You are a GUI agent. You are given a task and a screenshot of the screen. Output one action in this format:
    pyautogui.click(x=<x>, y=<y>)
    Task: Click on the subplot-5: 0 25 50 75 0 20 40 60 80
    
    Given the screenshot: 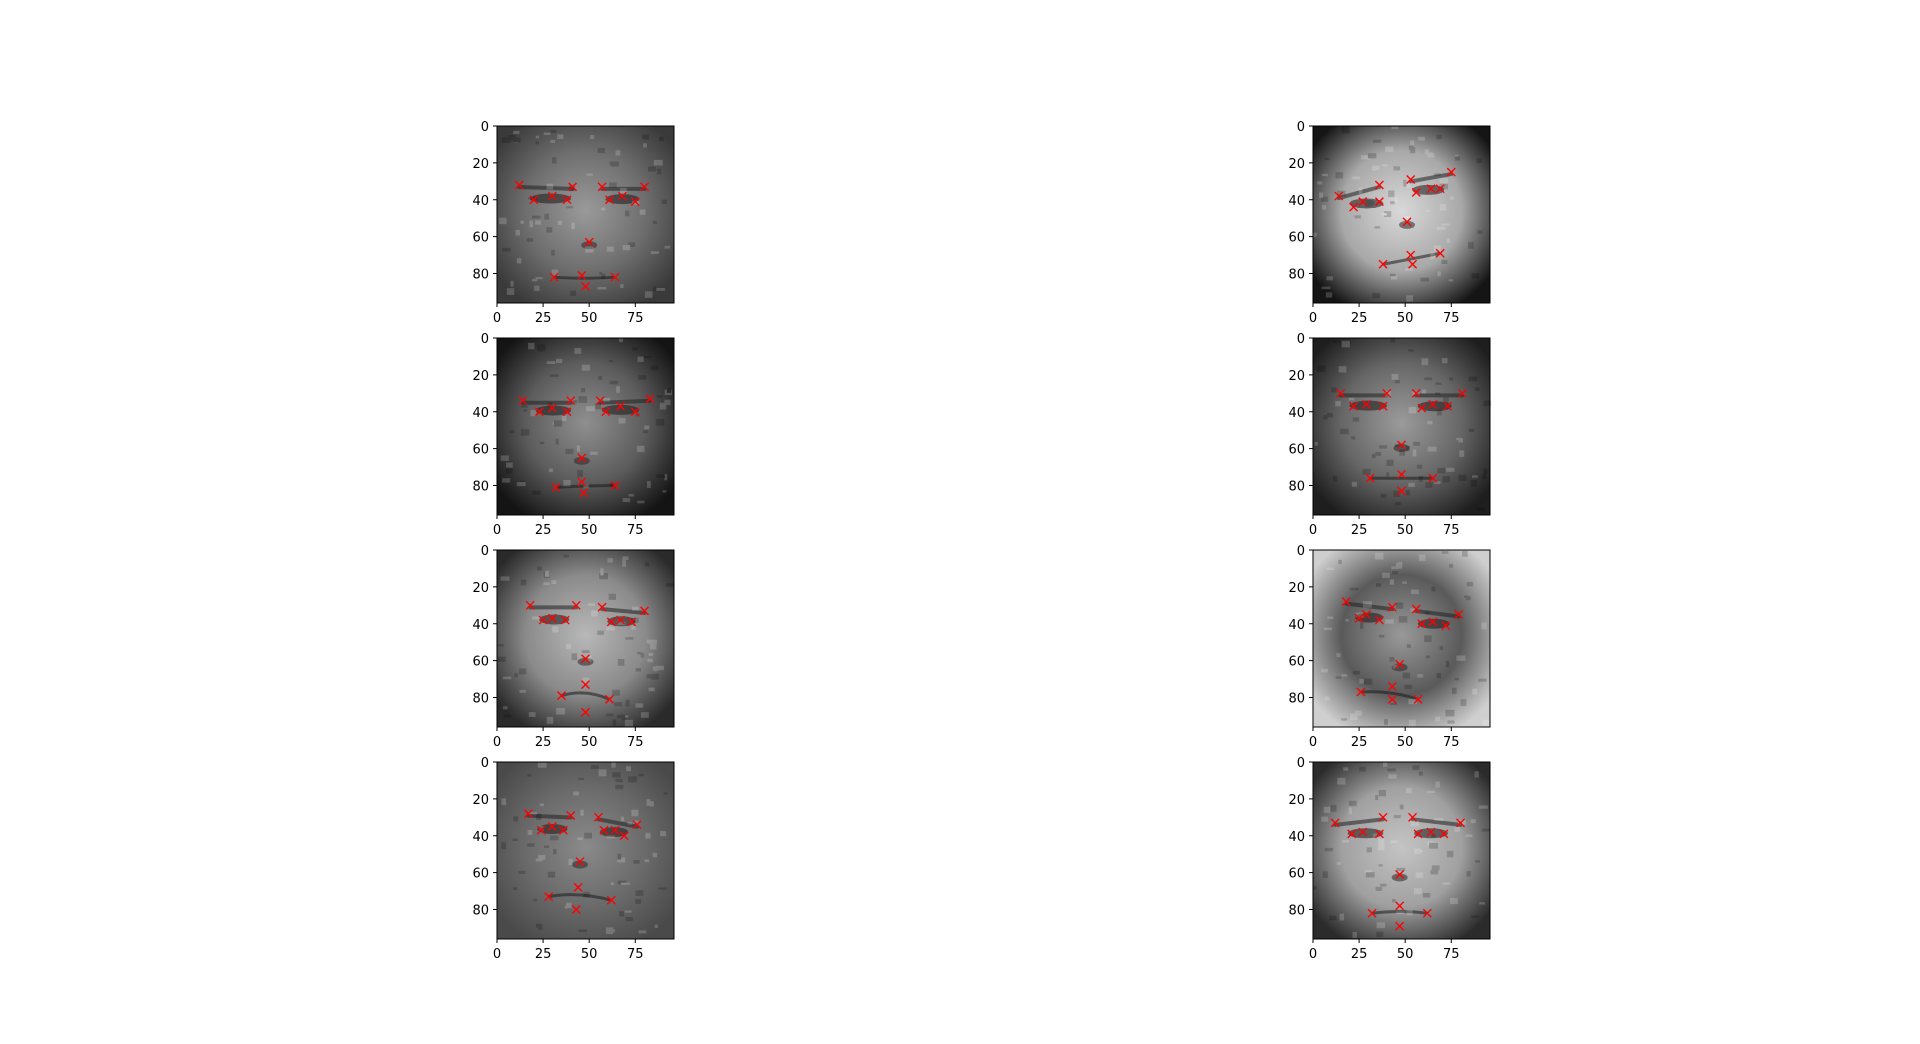 What is the action you would take?
    pyautogui.click(x=1389, y=223)
    